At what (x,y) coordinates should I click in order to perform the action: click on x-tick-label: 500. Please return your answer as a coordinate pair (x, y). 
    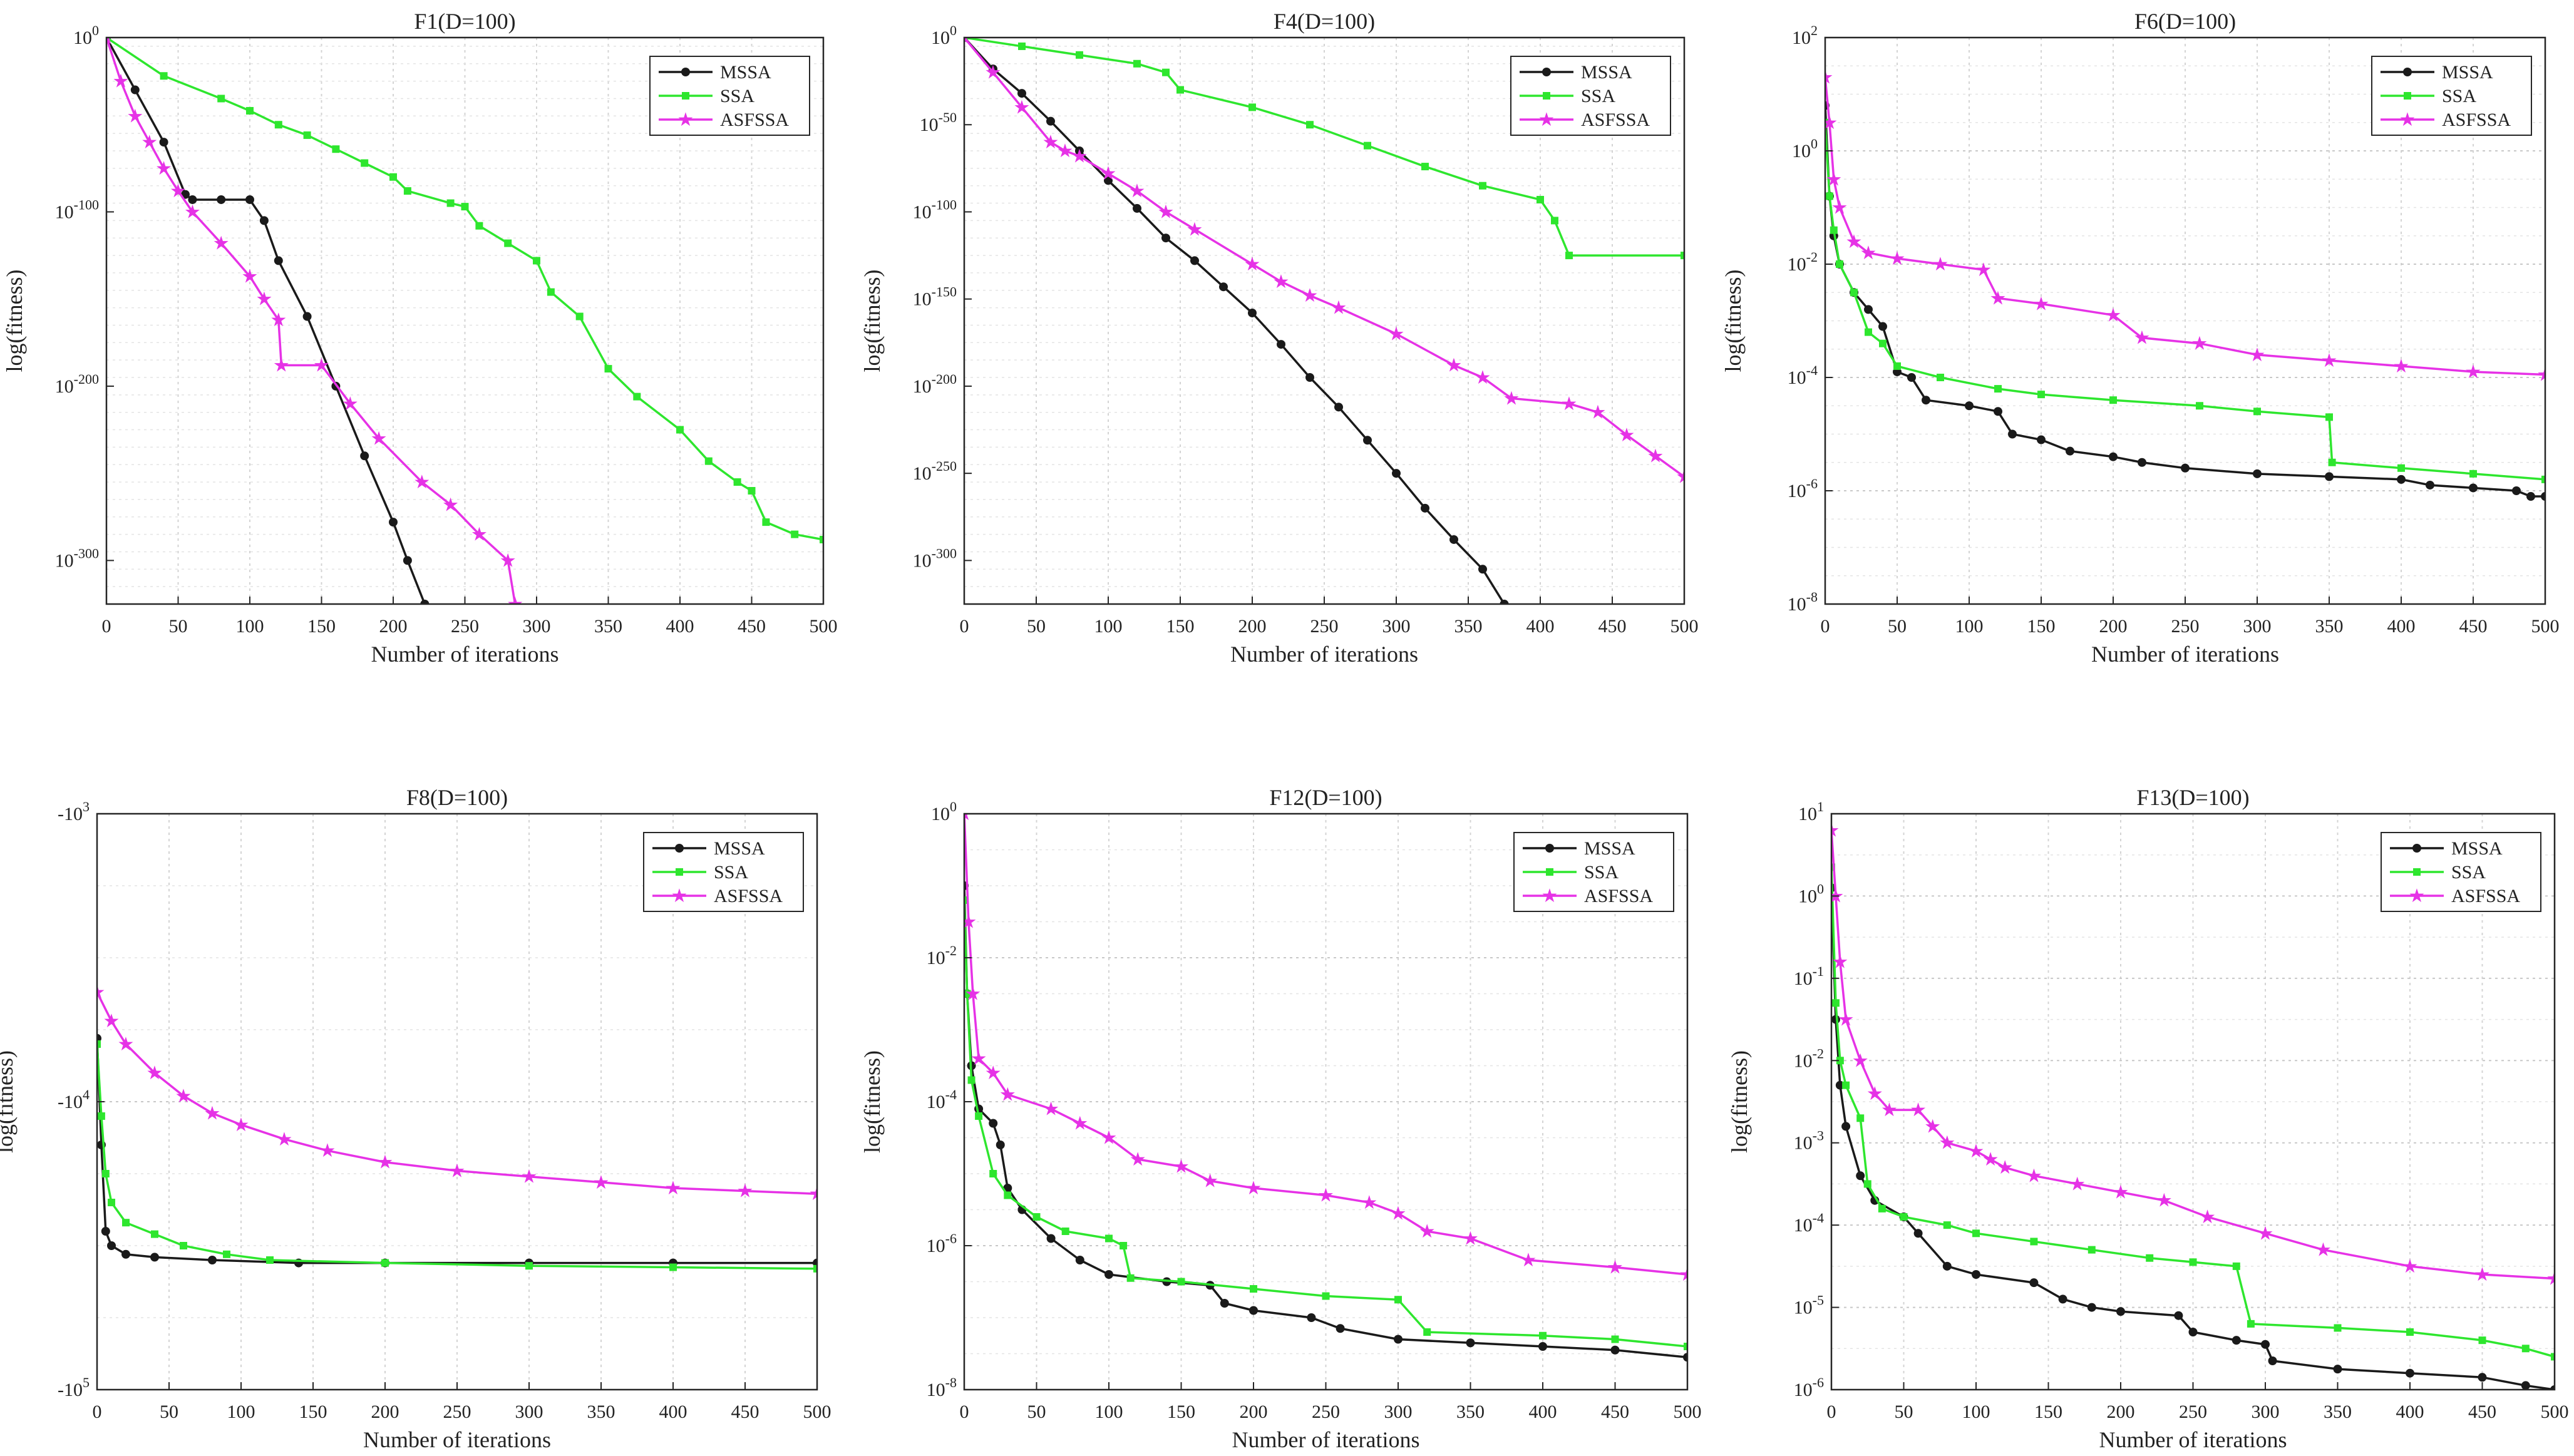
    Looking at the image, I should click on (817, 1412).